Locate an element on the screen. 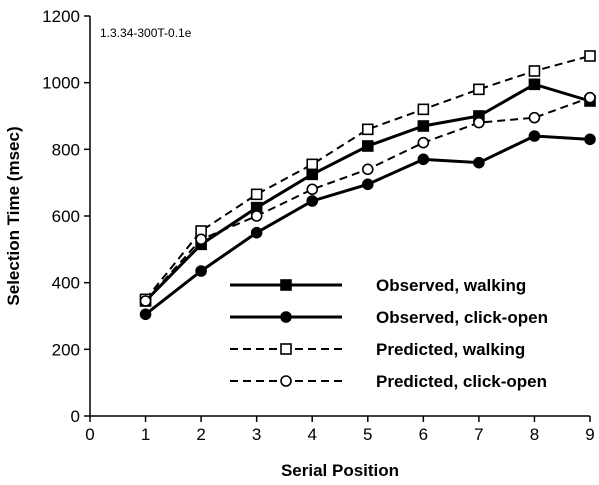 The height and width of the screenshot is (485, 599). annotation-label: 1.3.34-300T-0.1e is located at coordinates (146, 33).